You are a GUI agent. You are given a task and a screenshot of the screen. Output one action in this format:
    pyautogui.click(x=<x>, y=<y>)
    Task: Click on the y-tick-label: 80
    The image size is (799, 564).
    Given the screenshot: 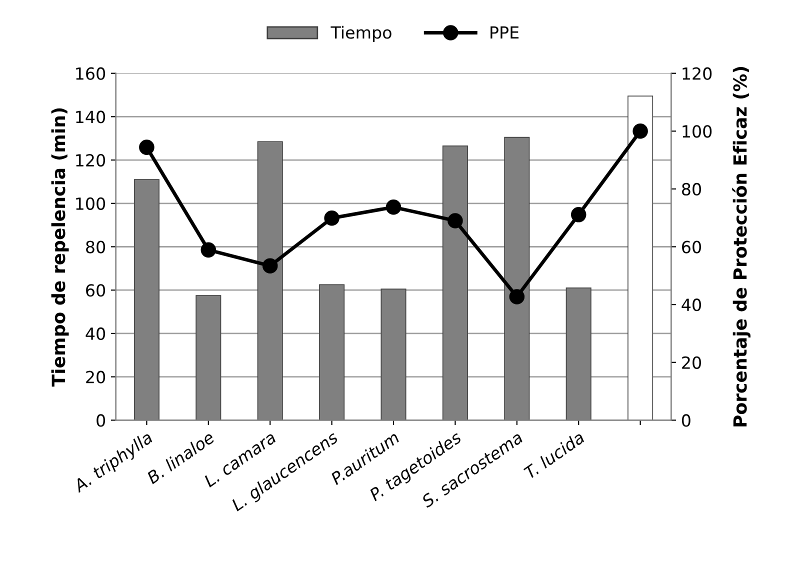 What is the action you would take?
    pyautogui.click(x=96, y=247)
    